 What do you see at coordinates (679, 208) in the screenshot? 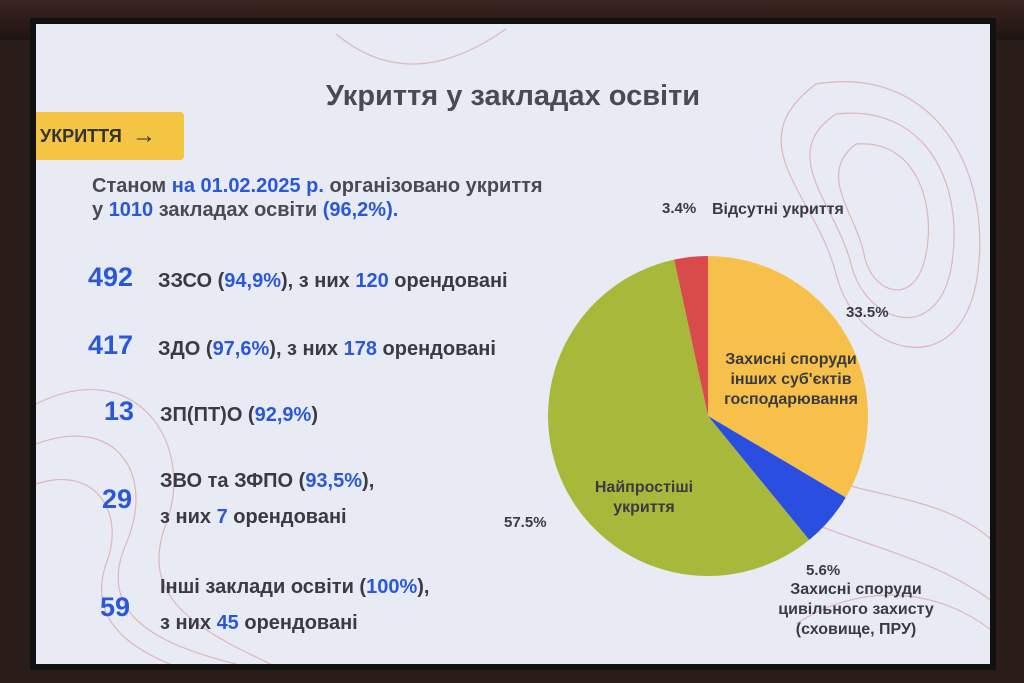
I see `pct-label-absent: 3.4%` at bounding box center [679, 208].